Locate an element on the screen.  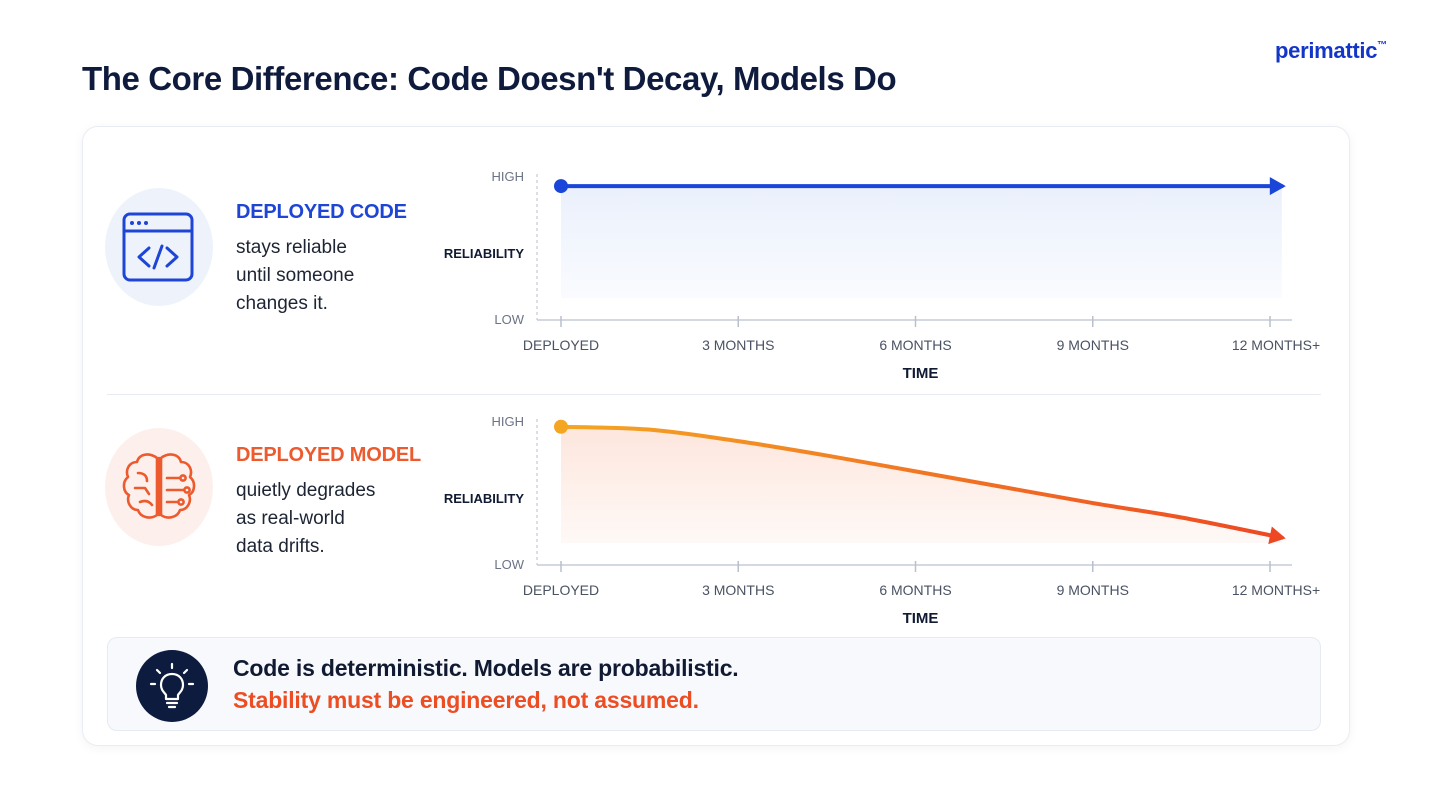
code-row-title: DEPLOYED CODE is located at coordinates (321, 212).